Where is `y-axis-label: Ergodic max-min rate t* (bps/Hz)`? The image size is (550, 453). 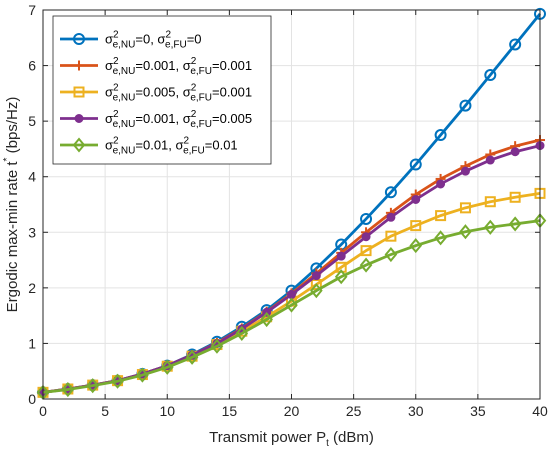 y-axis-label: Ergodic max-min rate t* (bps/Hz) is located at coordinates (11, 205).